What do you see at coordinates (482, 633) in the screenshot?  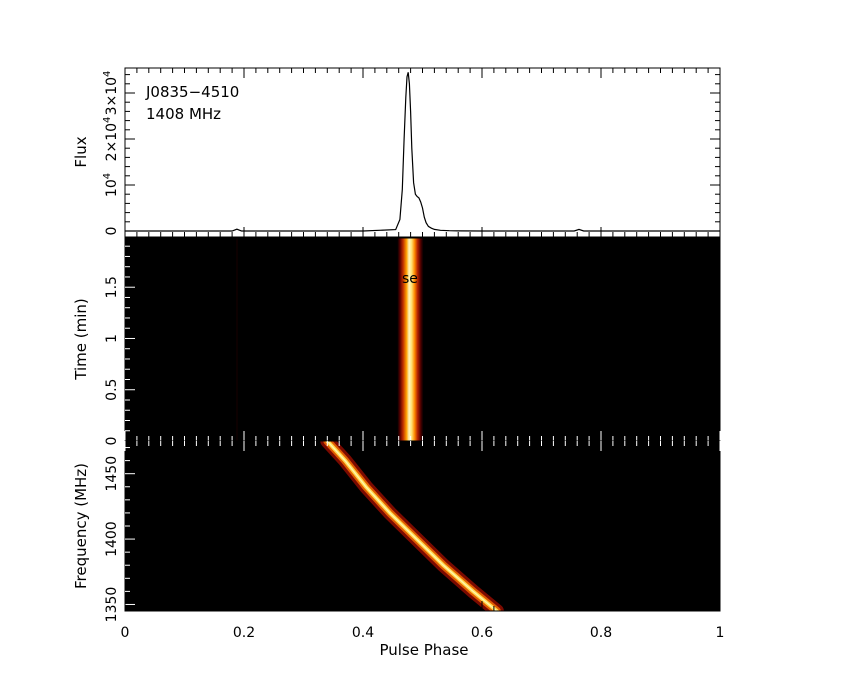 I see `phase-x-tick-label: 0.6` at bounding box center [482, 633].